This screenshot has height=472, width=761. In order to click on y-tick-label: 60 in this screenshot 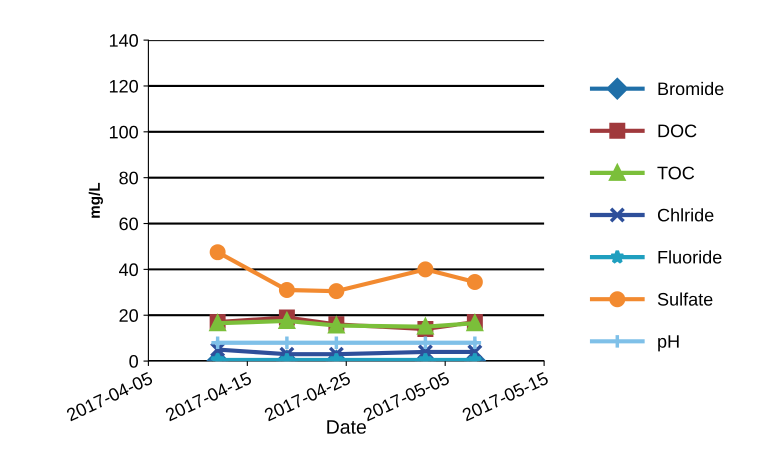, I will do `click(129, 223)`.